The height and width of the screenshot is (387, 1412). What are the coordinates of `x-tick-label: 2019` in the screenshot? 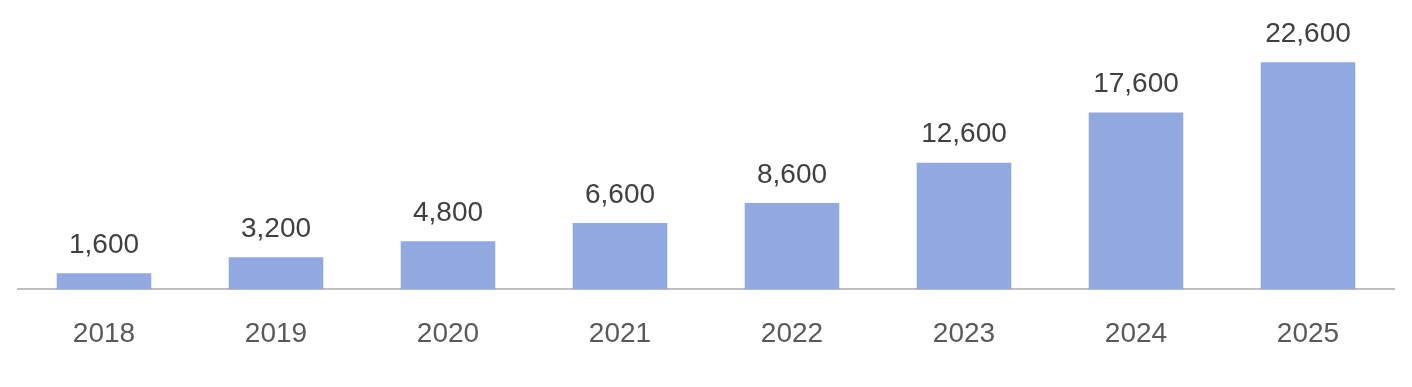 It's located at (276, 332).